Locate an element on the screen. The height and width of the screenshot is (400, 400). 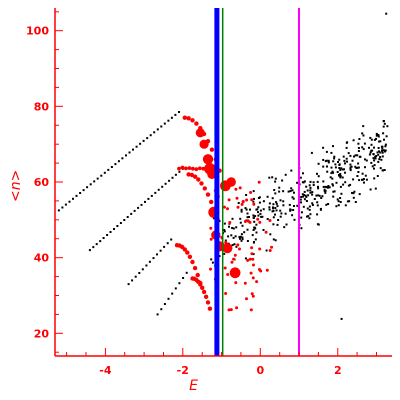
x-tick-label: 2 is located at coordinates (338, 370).